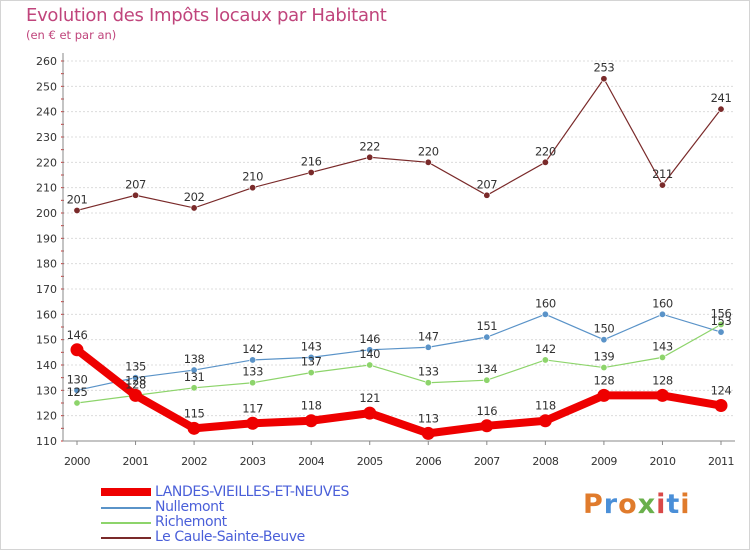  Describe the element at coordinates (487, 461) in the screenshot. I see `x-tick-label: 2007` at that location.